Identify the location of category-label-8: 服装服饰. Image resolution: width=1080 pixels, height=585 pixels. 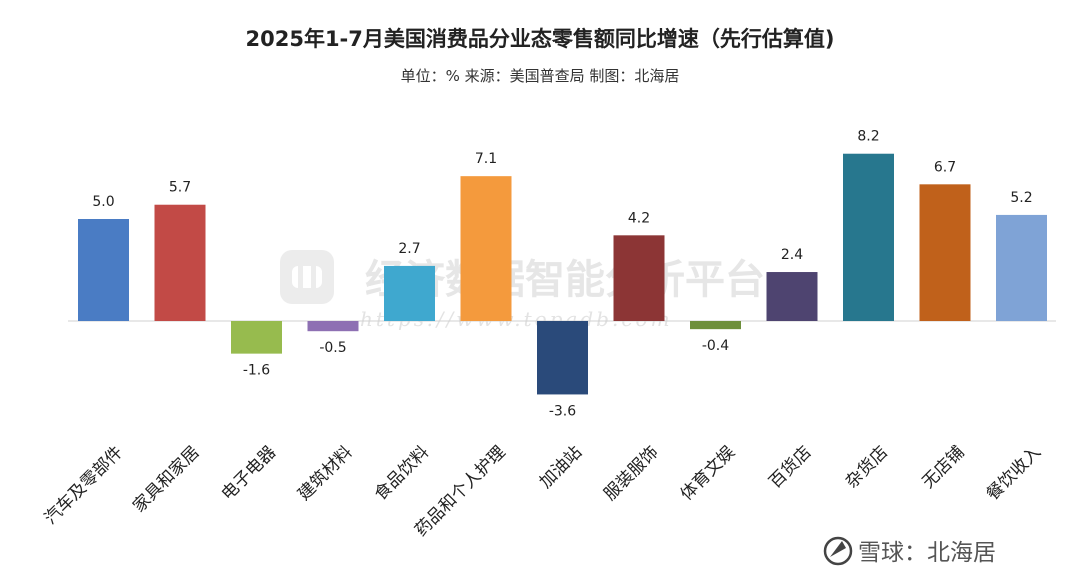
(631, 473).